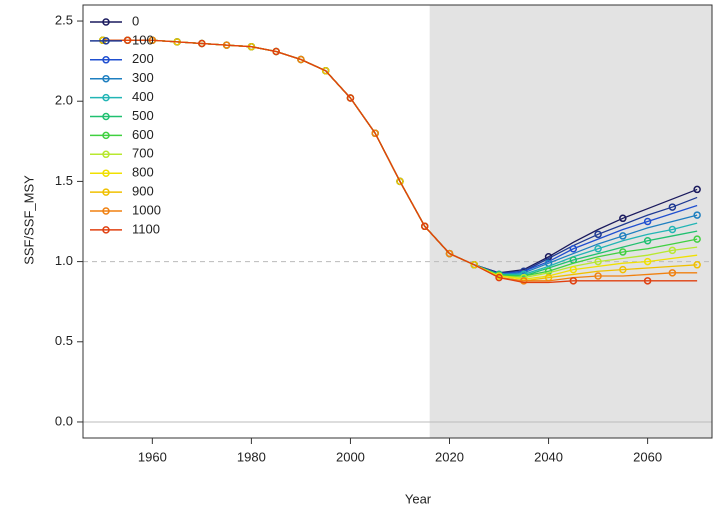 This screenshot has width=716, height=516. I want to click on legend-label: 400, so click(143, 96).